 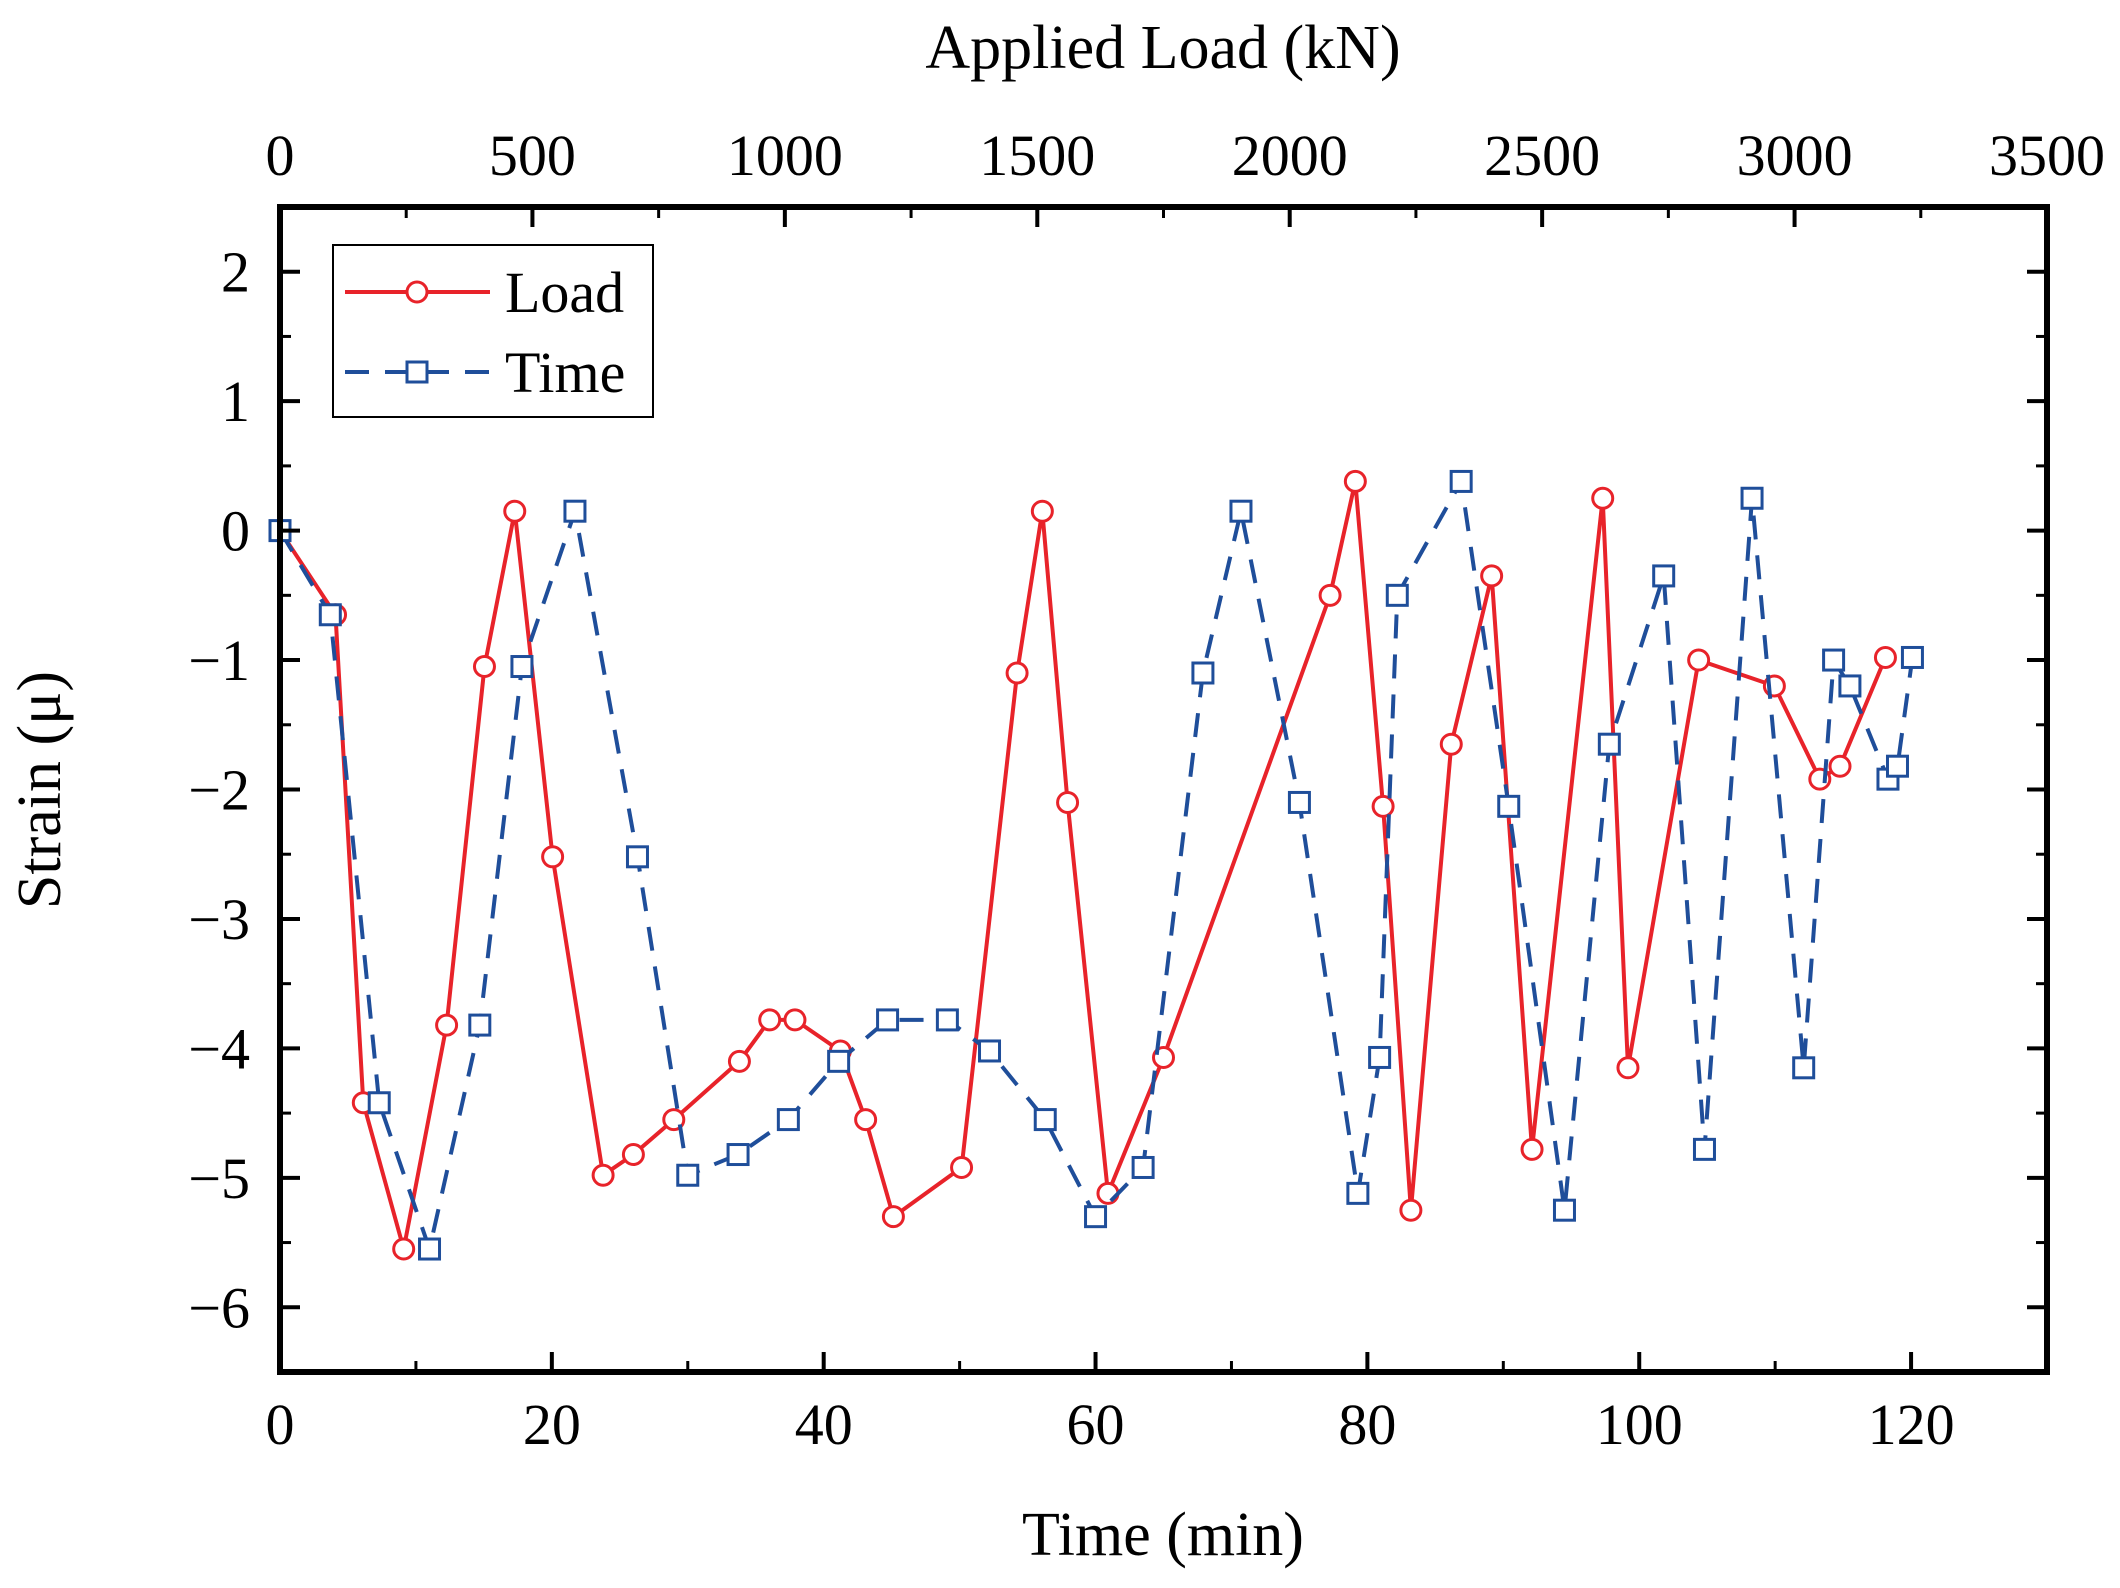 I want to click on x2-tick-label: 1000, so click(x=785, y=155).